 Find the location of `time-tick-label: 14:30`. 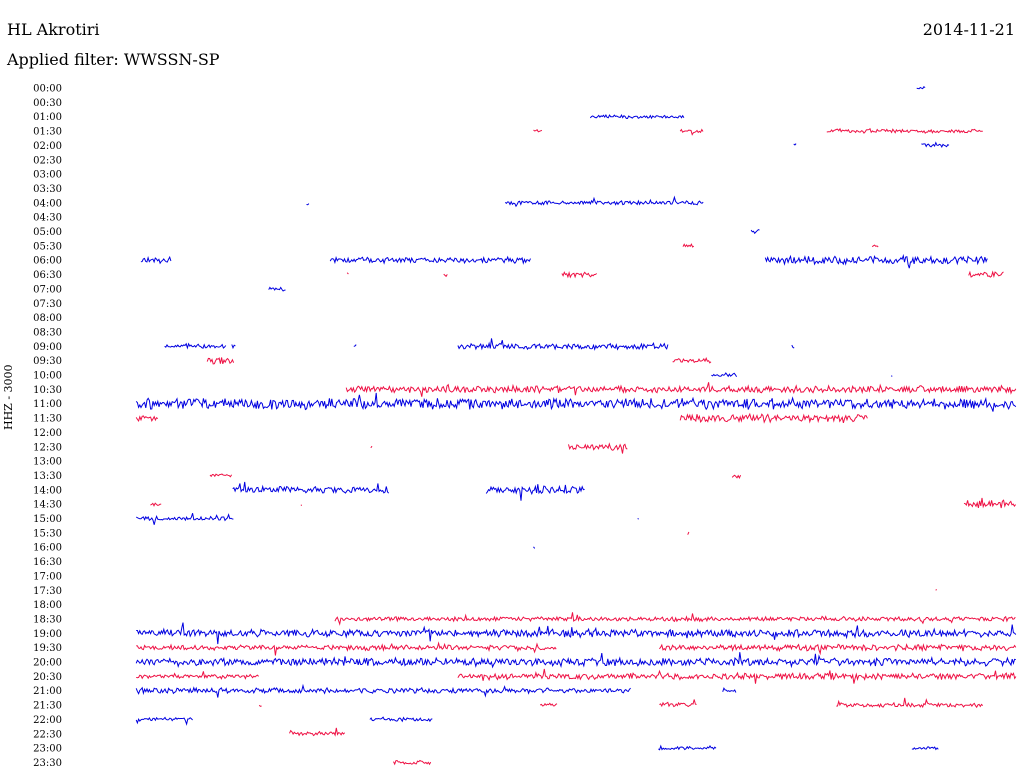

time-tick-label: 14:30 is located at coordinates (47, 505).